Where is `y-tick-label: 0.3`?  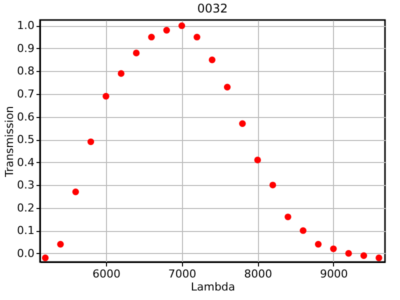 y-tick-label: 0.3 is located at coordinates (25, 185).